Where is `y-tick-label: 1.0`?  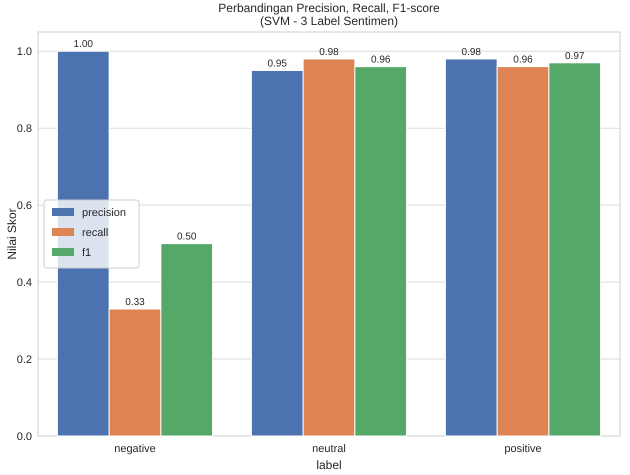
y-tick-label: 1.0 is located at coordinates (24, 52).